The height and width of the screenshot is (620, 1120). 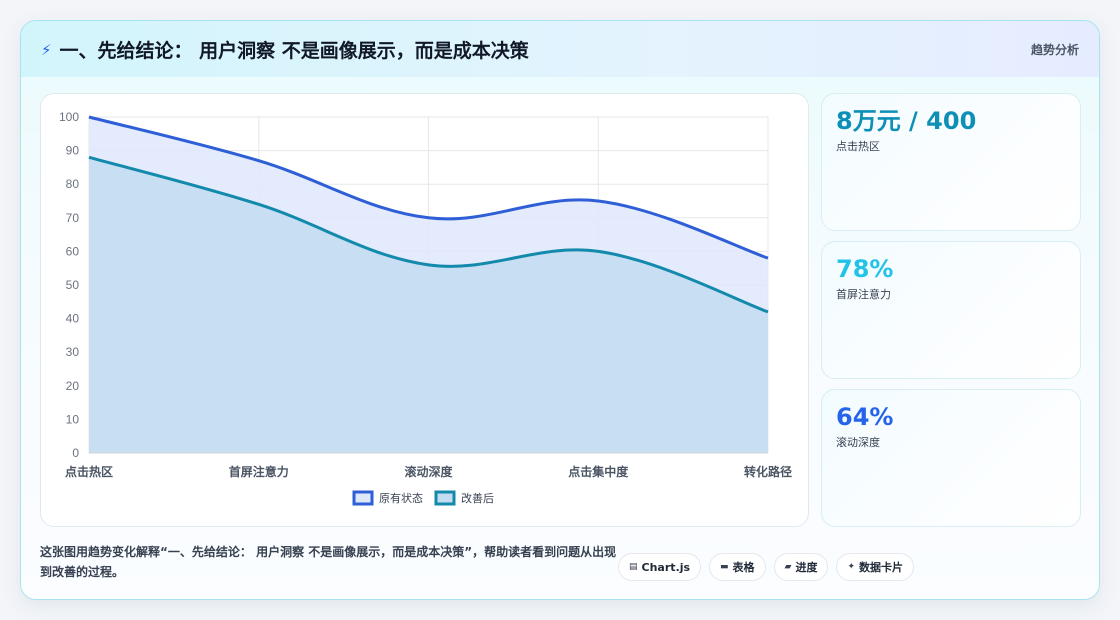 What do you see at coordinates (46, 50) in the screenshot?
I see `lightning-icon: ⚡` at bounding box center [46, 50].